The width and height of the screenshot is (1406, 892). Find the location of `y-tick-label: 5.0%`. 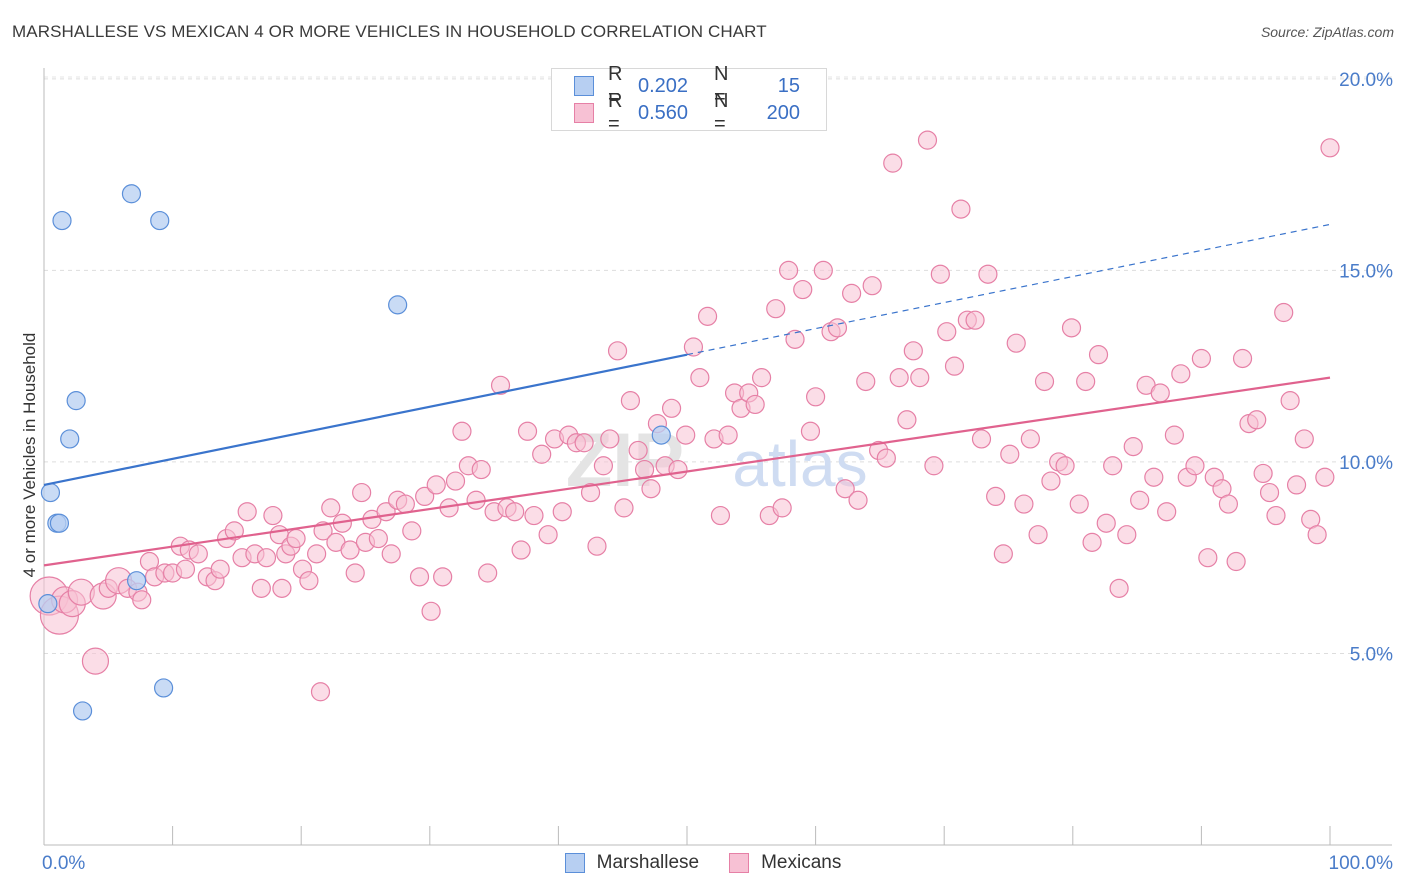

y-tick-label: 5.0% is located at coordinates (1371, 654).